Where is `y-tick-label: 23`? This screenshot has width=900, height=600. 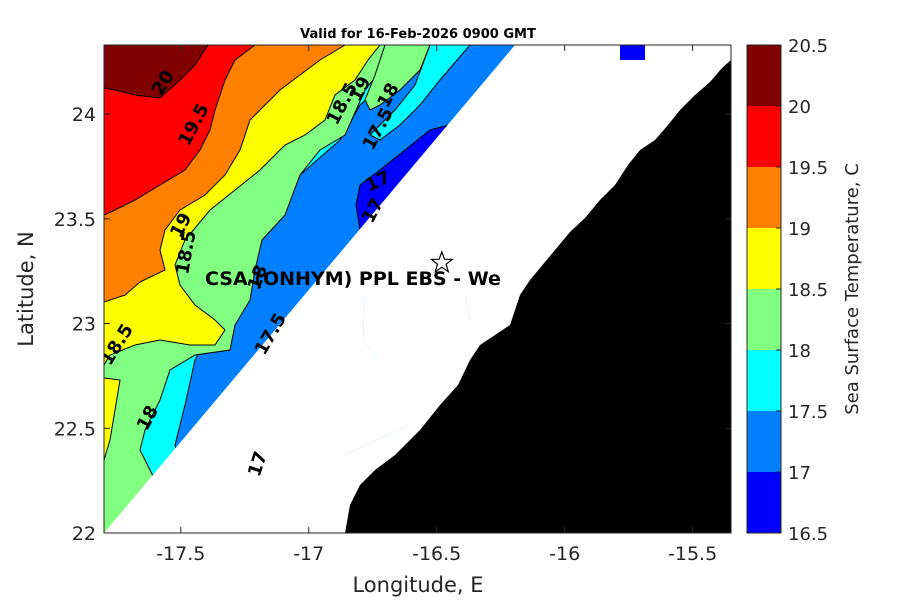 y-tick-label: 23 is located at coordinates (84, 325).